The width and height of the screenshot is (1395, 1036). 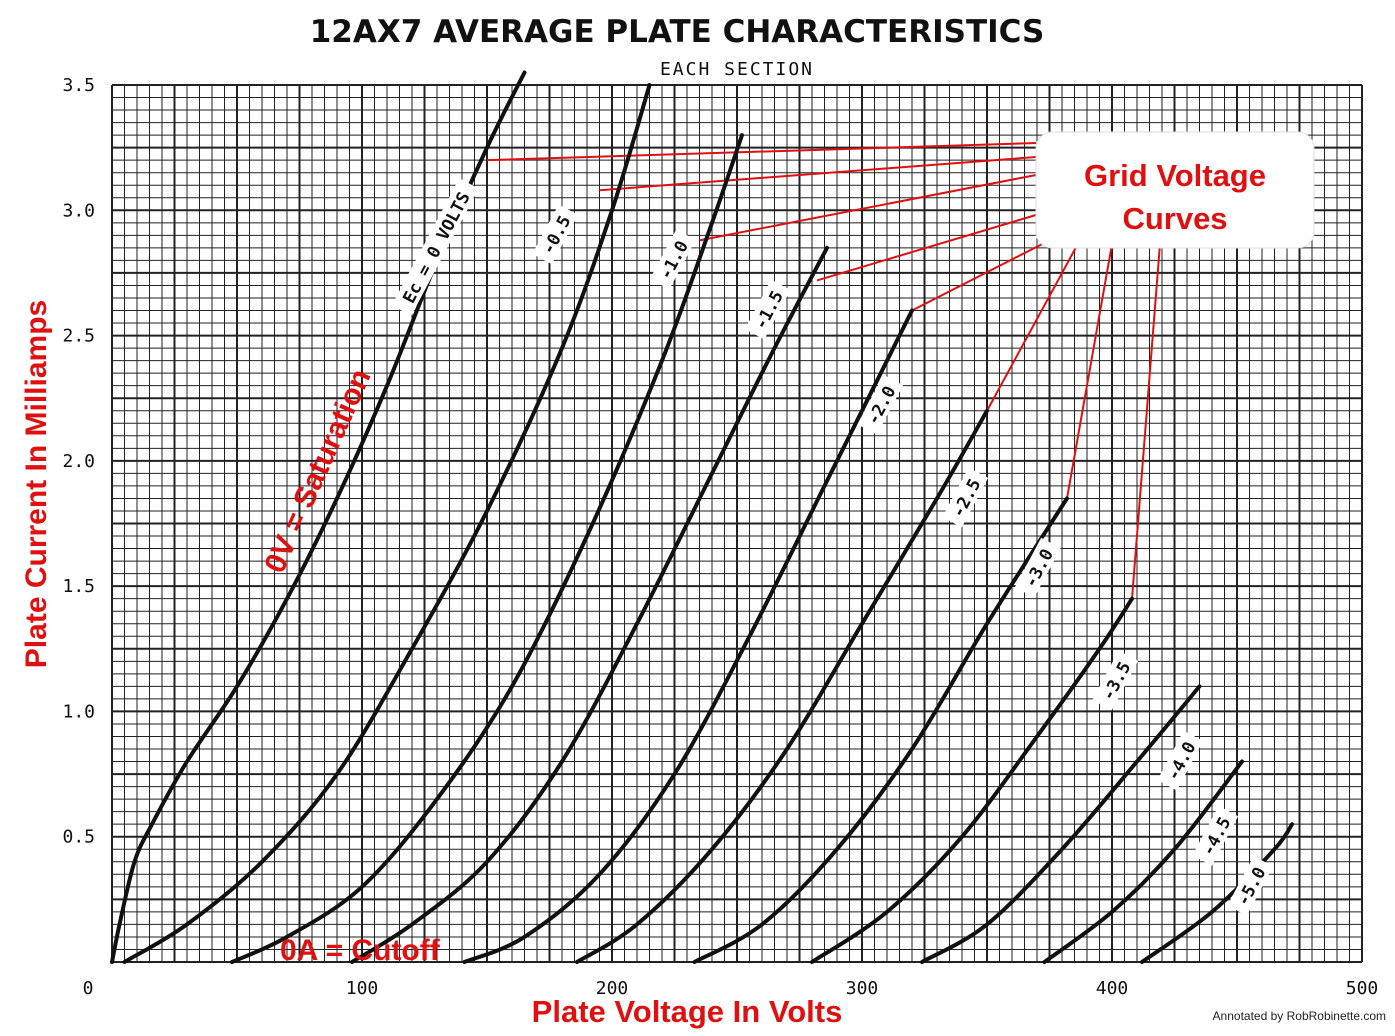 I want to click on y-tick-label: 3.5, so click(x=78, y=85).